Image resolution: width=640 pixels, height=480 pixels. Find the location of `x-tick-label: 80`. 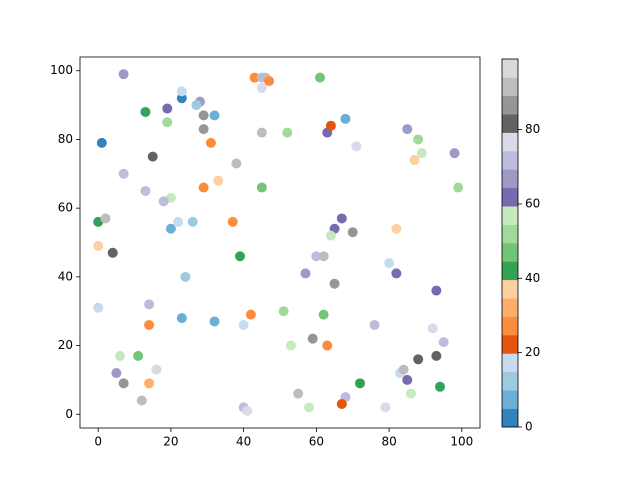

x-tick-label: 80 is located at coordinates (388, 442).